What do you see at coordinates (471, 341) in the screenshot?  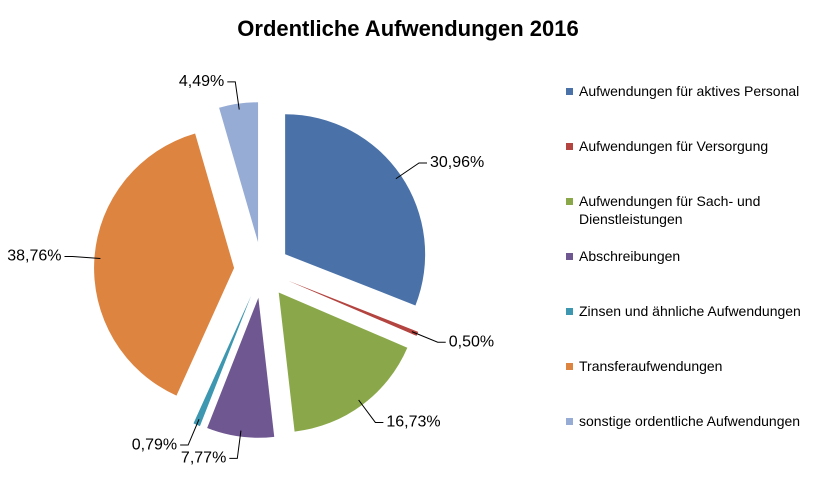 I see `data-label: 0,50%` at bounding box center [471, 341].